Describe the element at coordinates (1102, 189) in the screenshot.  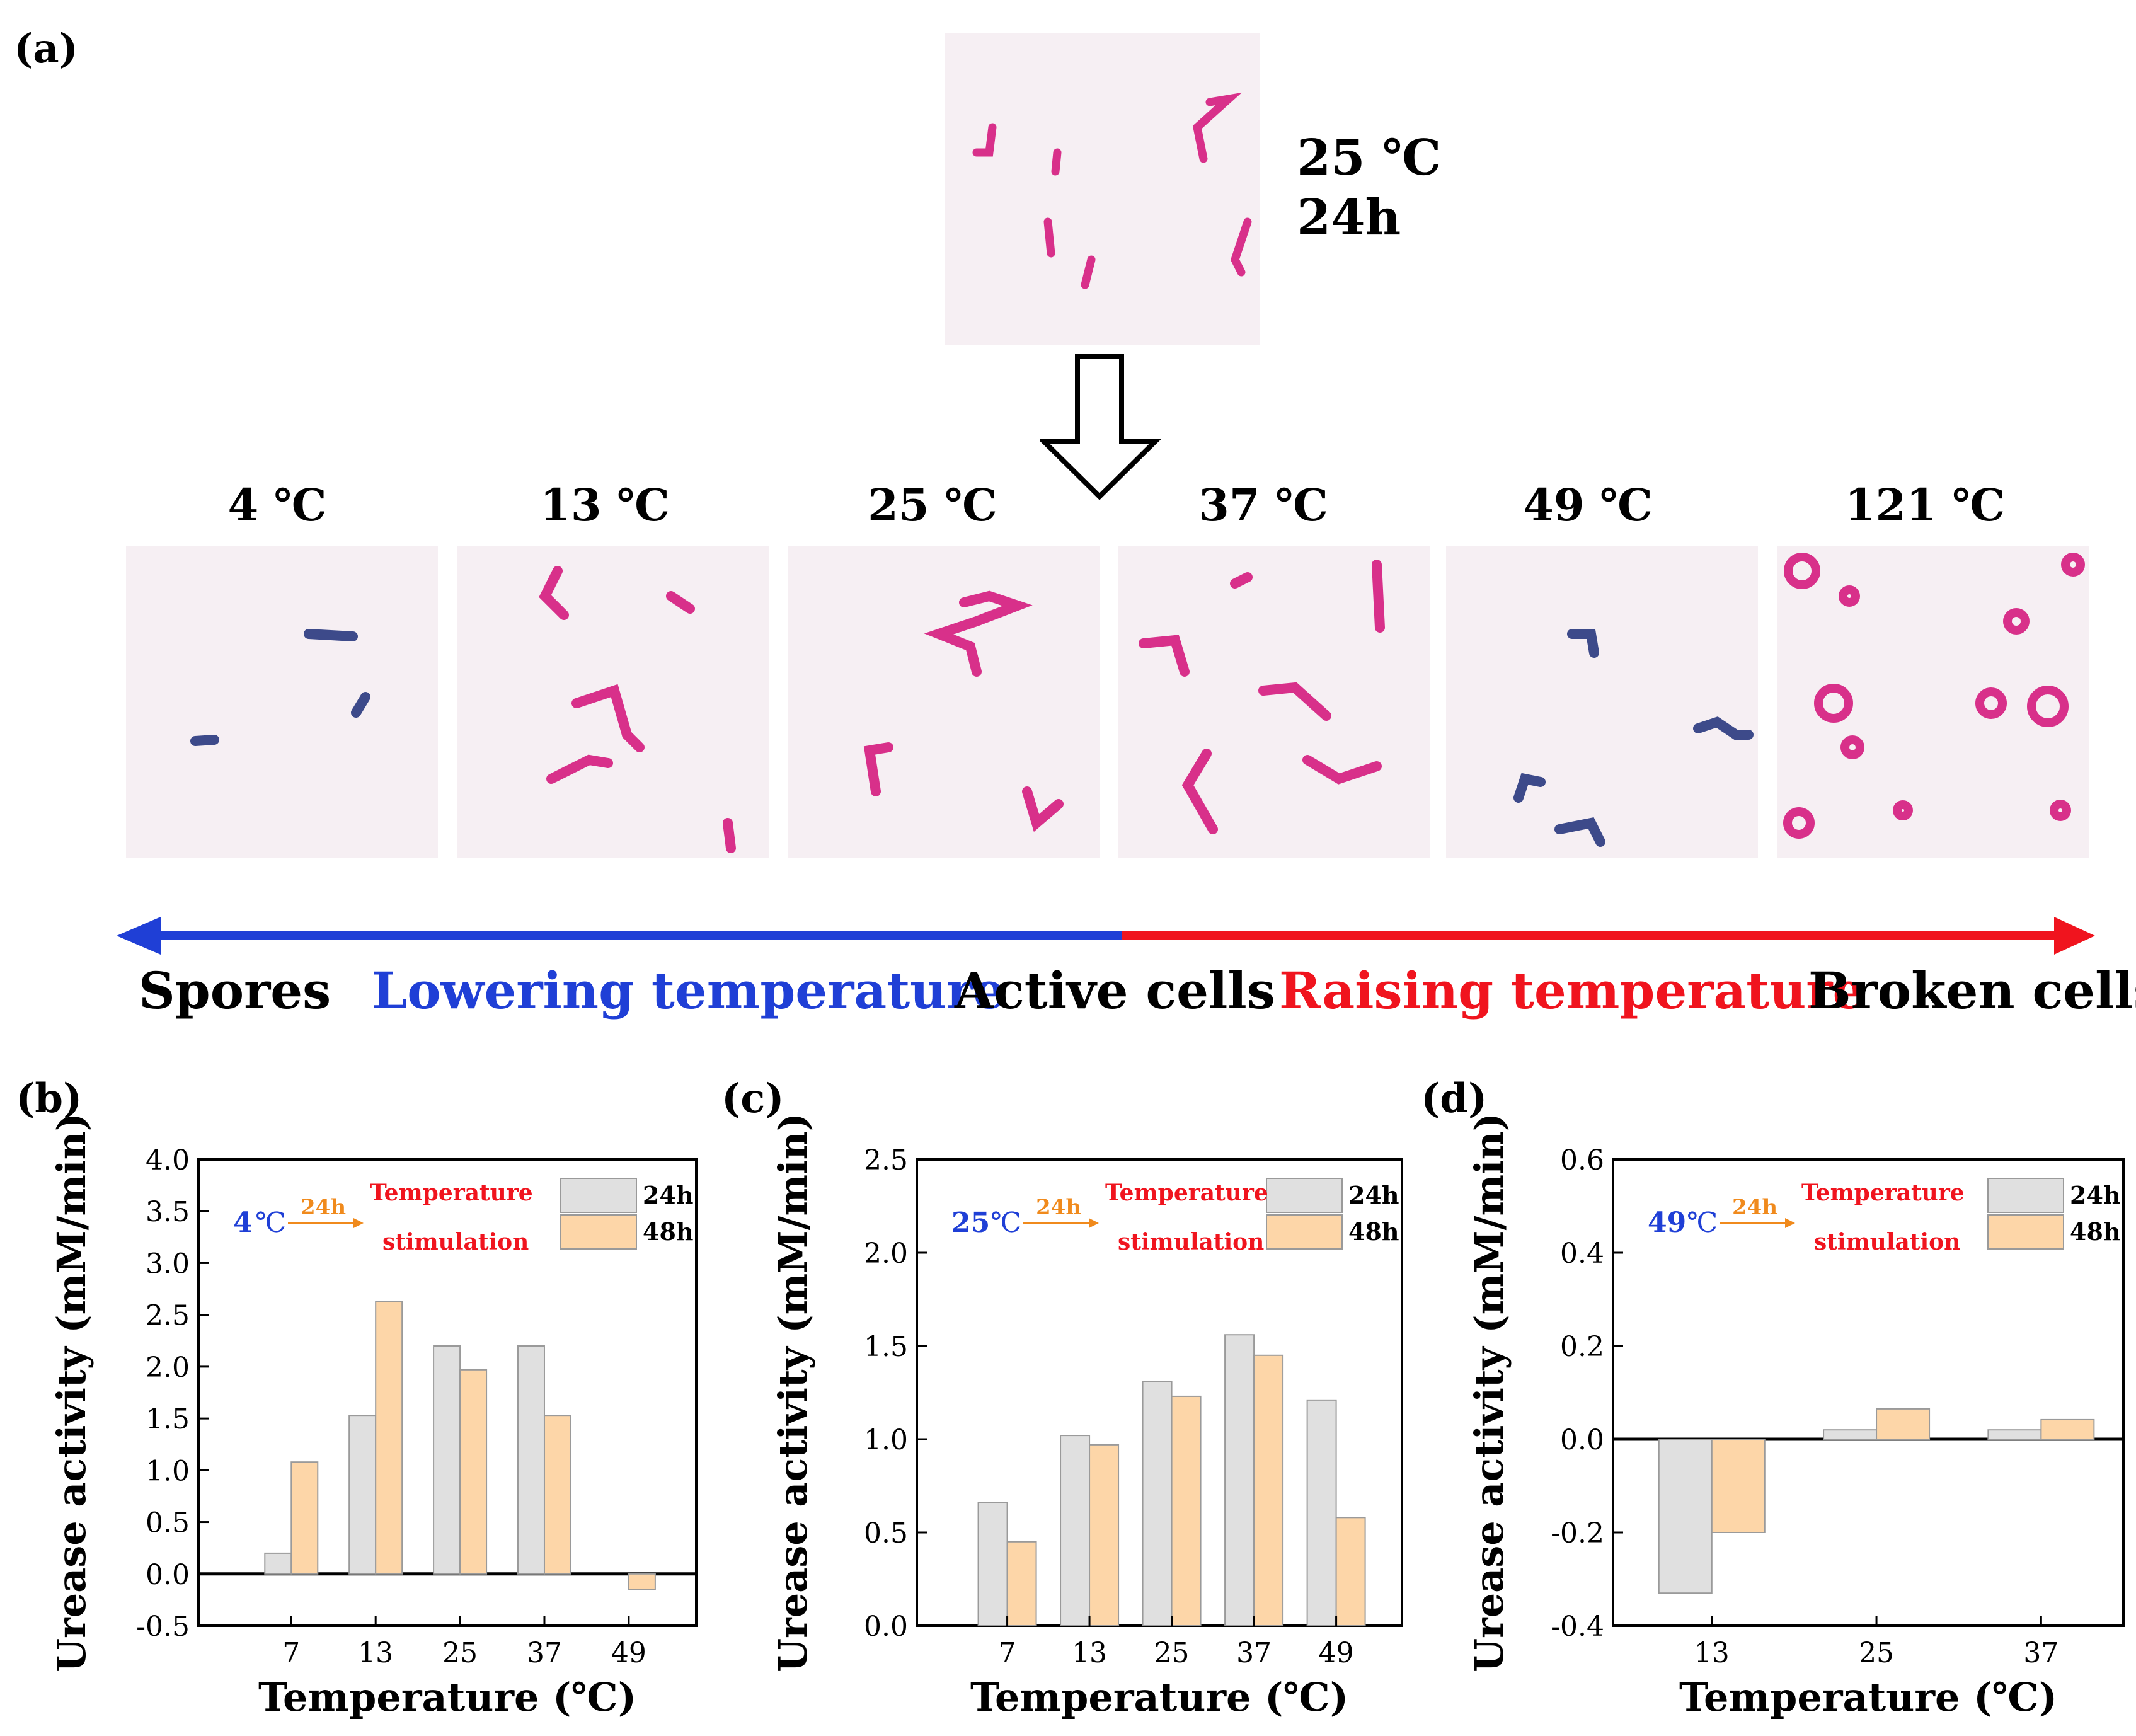
I see `micrograph-top` at that location.